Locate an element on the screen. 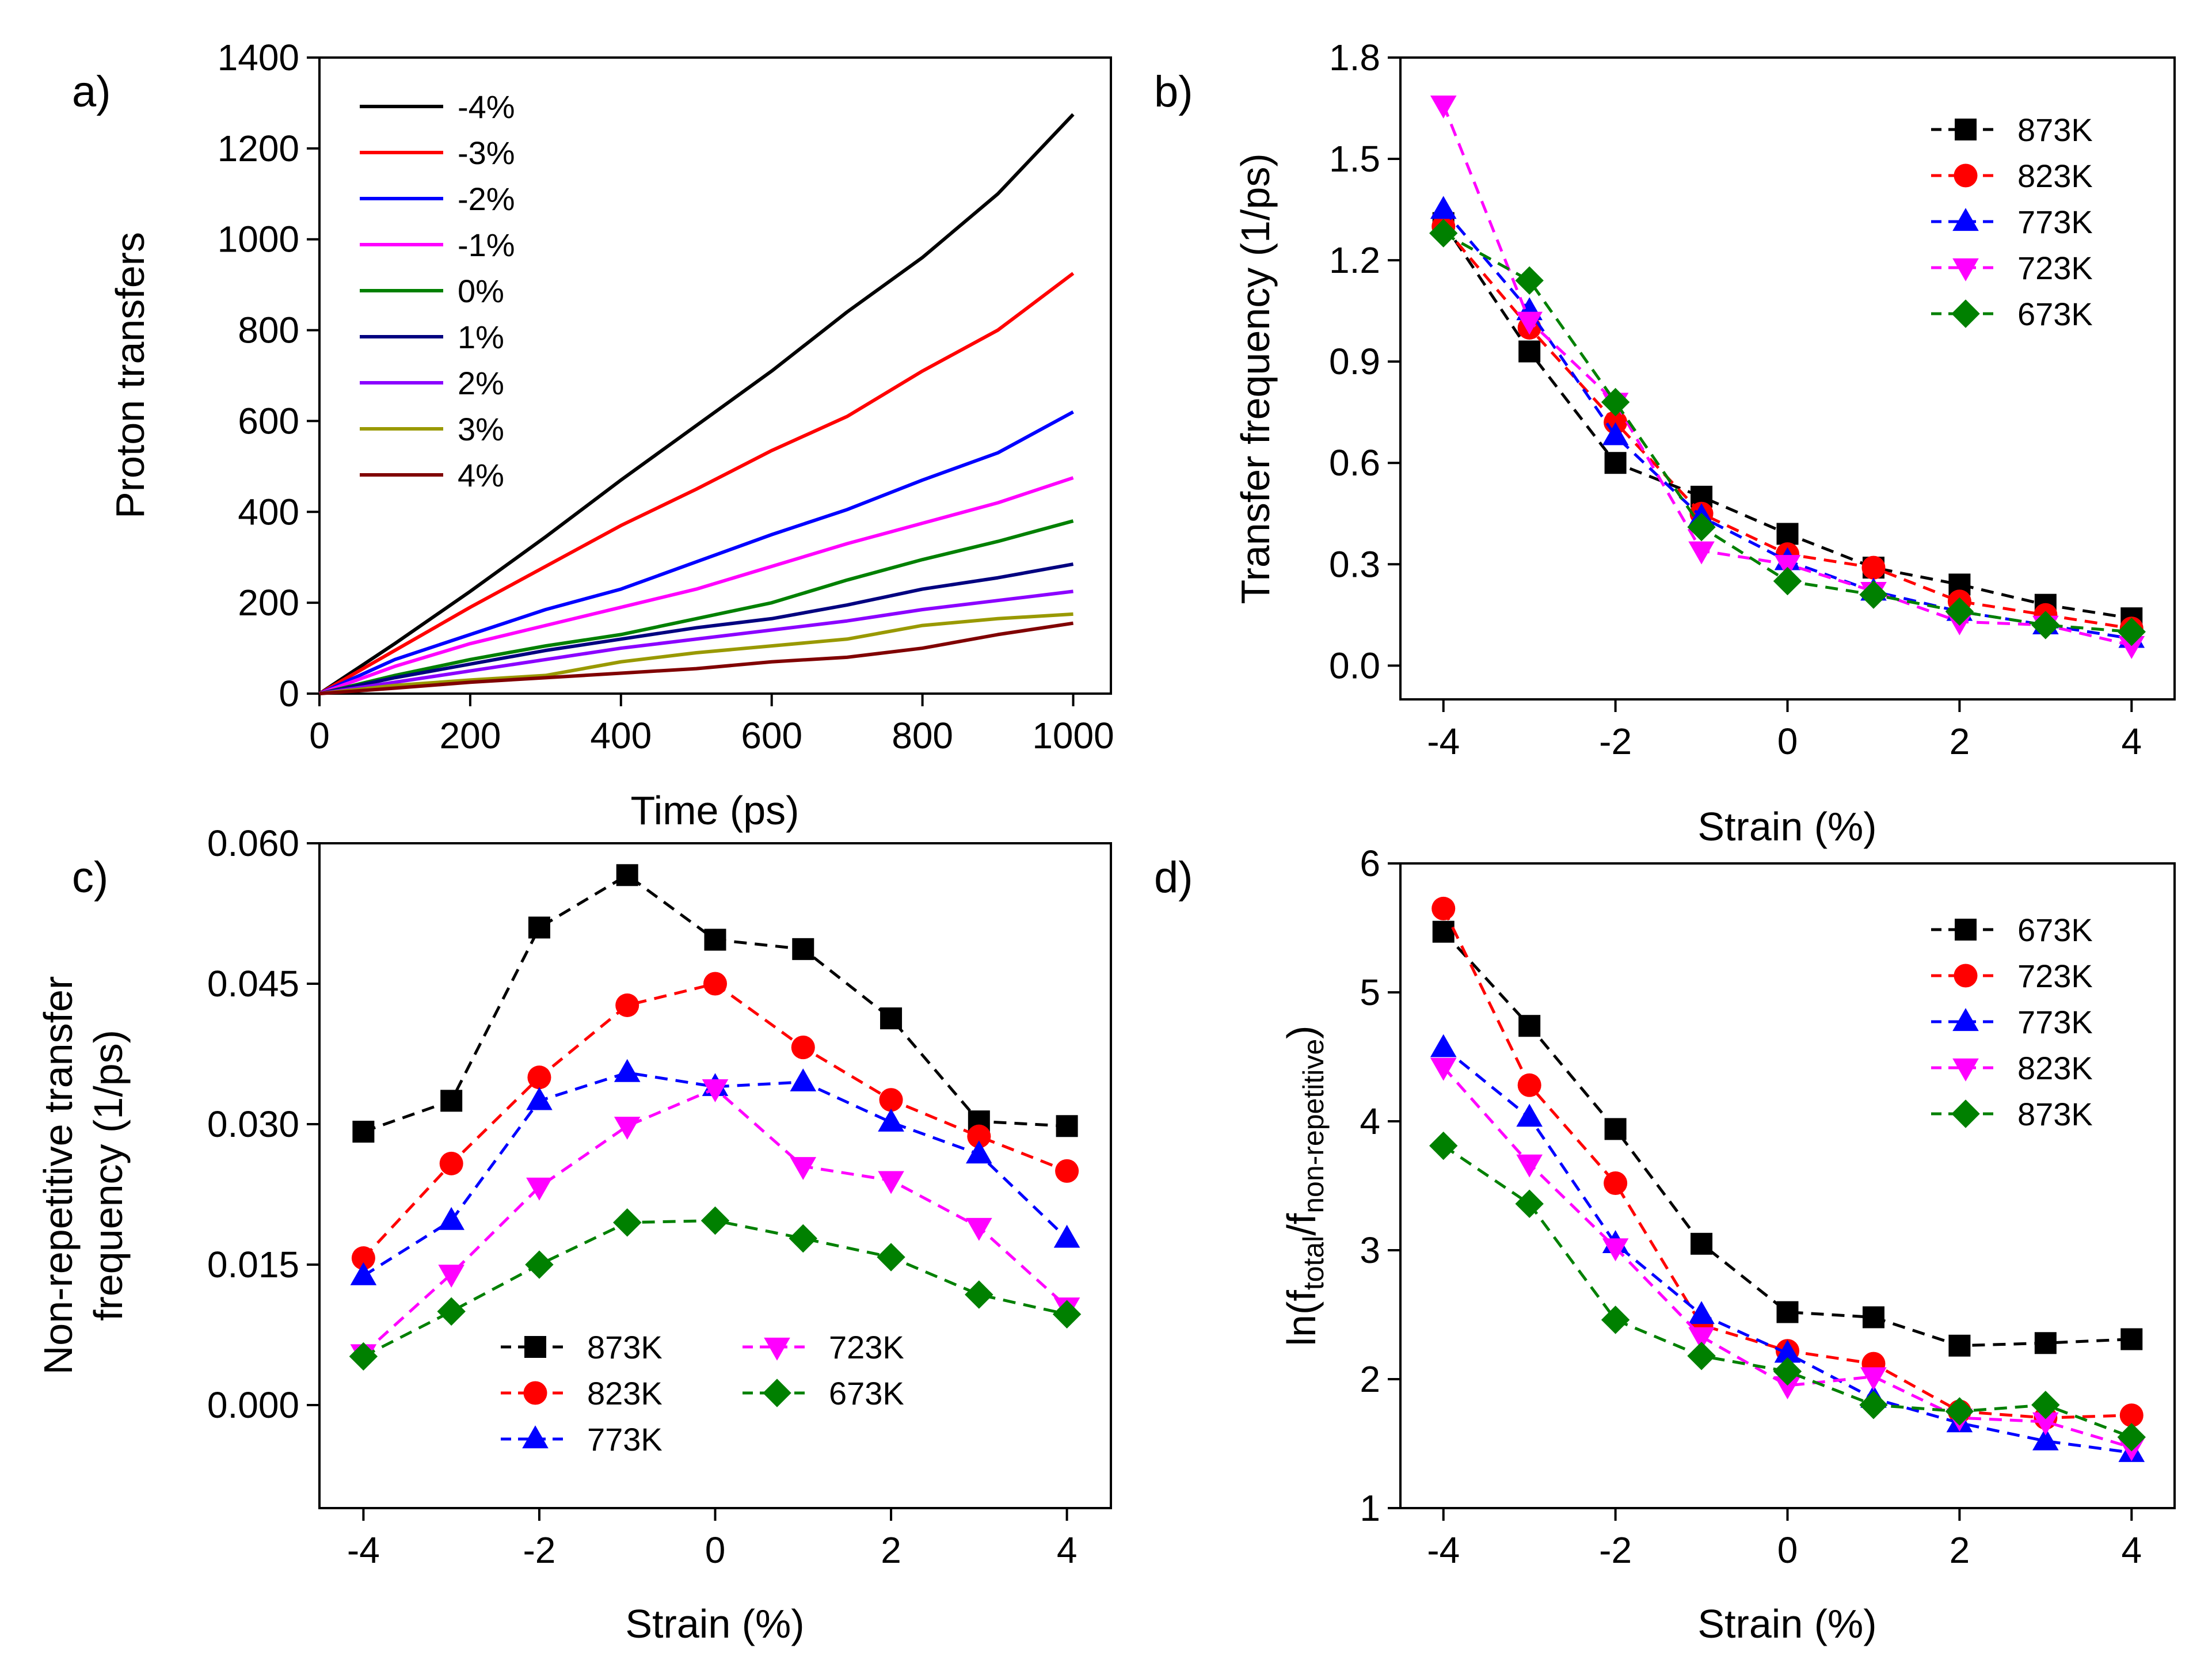 The height and width of the screenshot is (1671, 2212). legend-label-1%: 1% is located at coordinates (481, 337).